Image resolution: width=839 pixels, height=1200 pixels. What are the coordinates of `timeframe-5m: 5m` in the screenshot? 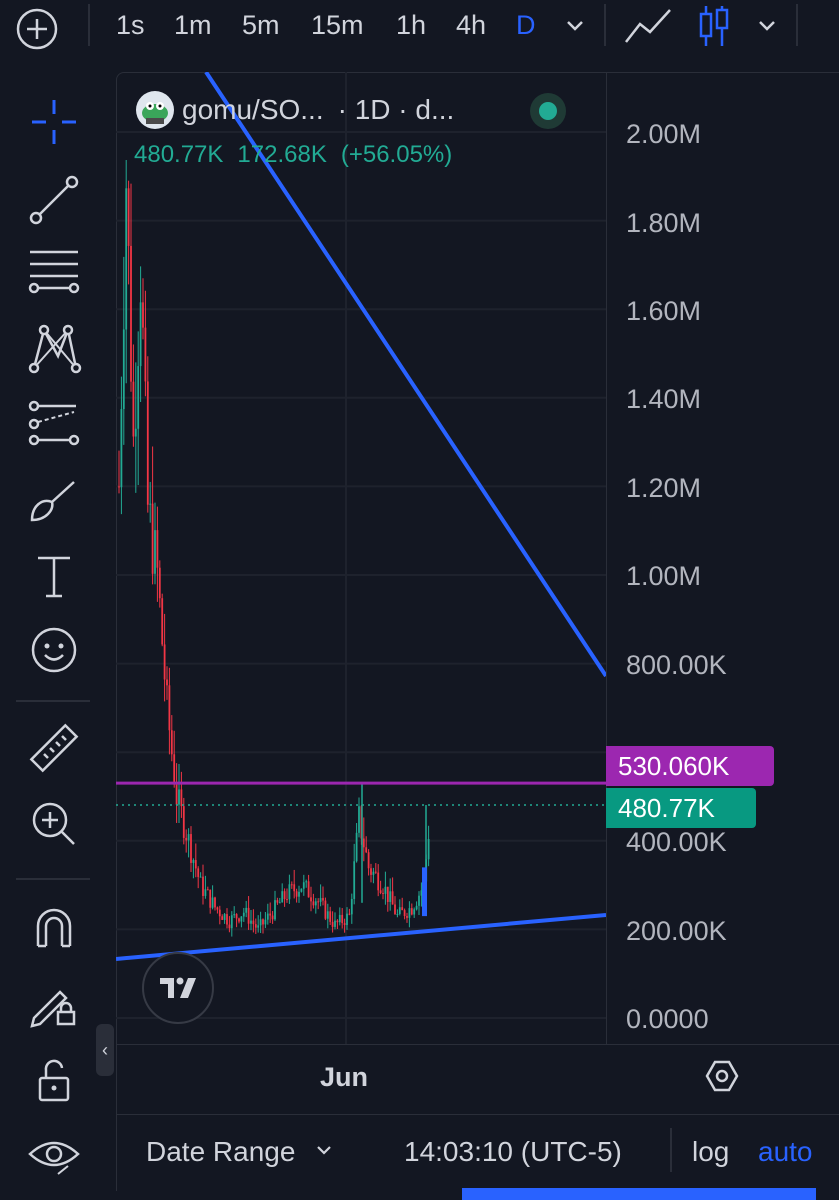 It's located at (261, 25).